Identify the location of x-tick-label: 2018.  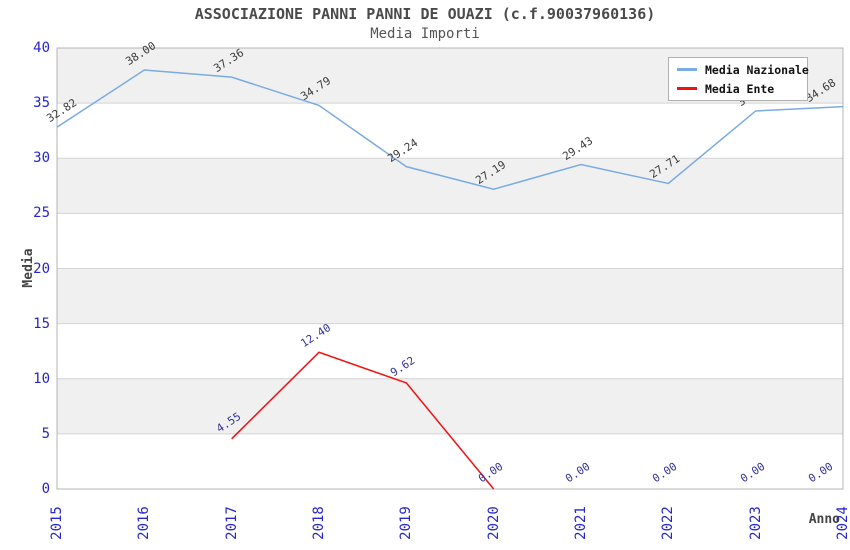
(319, 523).